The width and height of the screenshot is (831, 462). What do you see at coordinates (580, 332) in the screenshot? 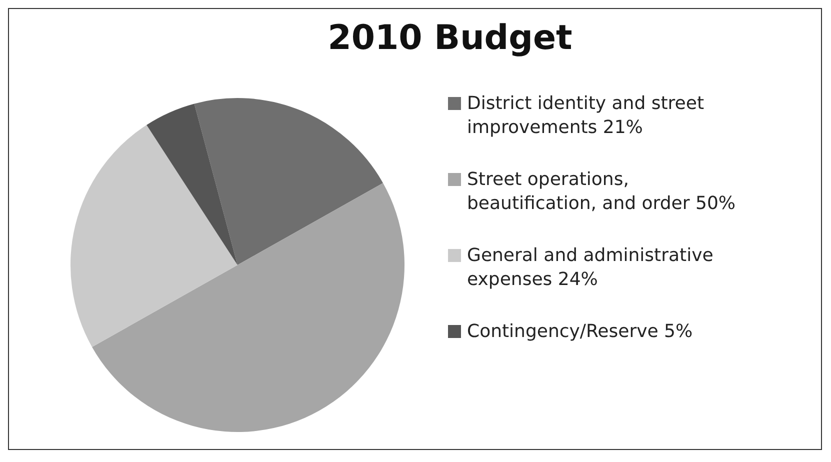
I see `legend-label: Contingency/Reserve 5%` at bounding box center [580, 332].